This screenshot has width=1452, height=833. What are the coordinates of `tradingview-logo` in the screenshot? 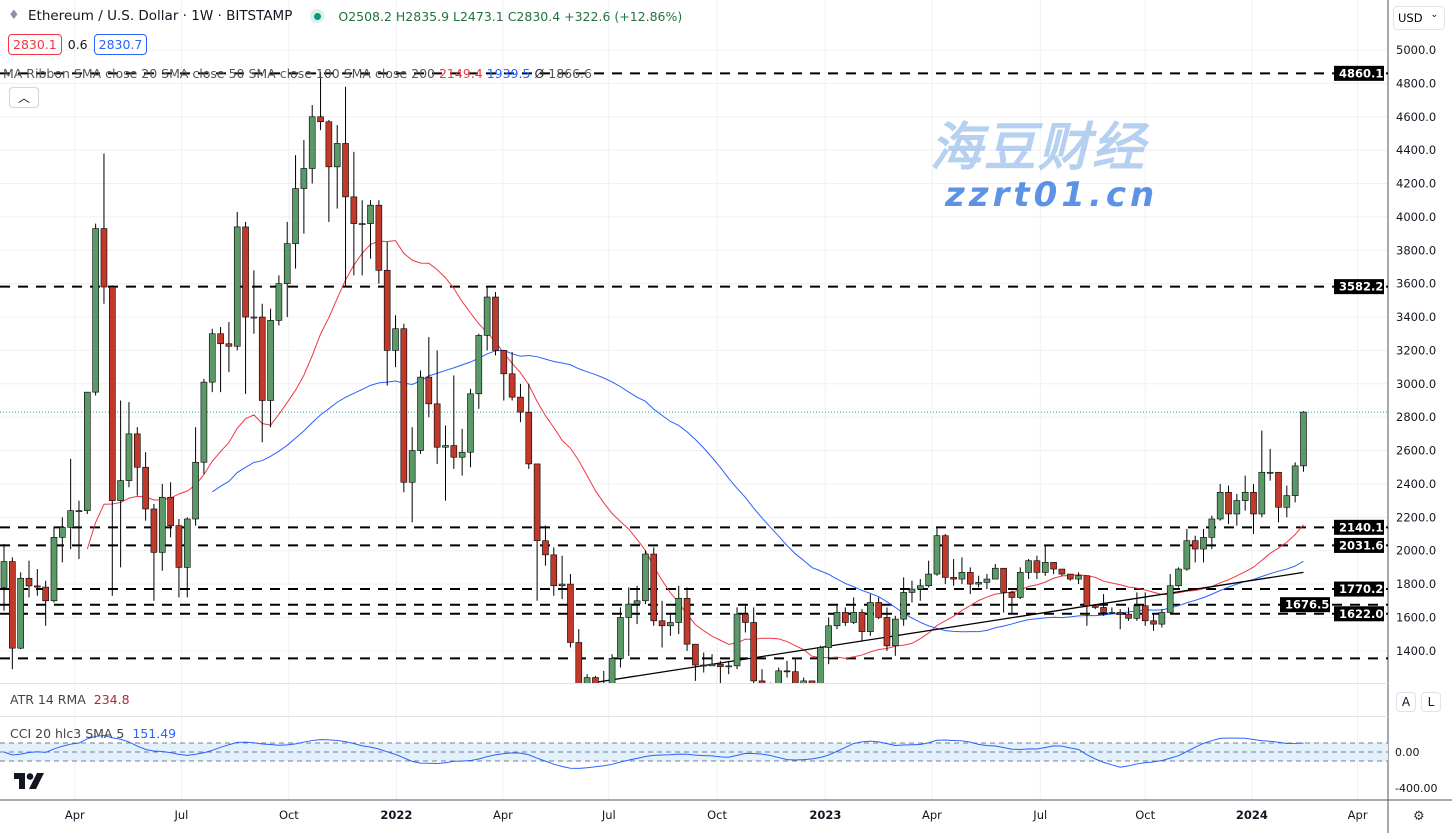 It's located at (29, 781).